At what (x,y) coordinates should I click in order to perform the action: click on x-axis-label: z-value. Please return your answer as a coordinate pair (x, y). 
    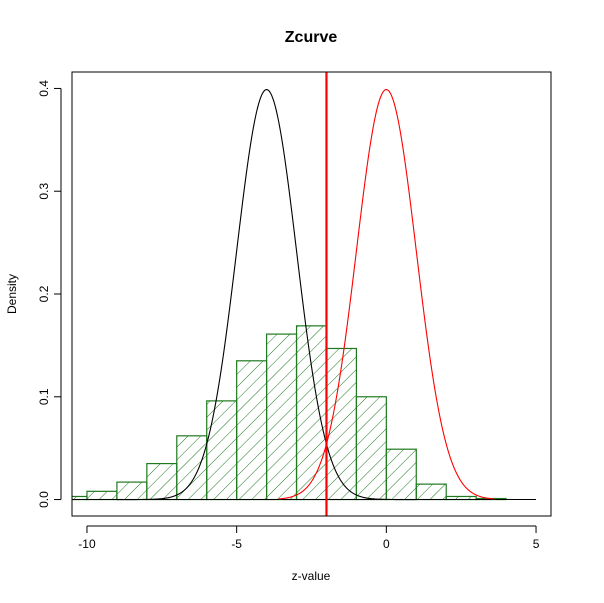
    Looking at the image, I should click on (311, 576).